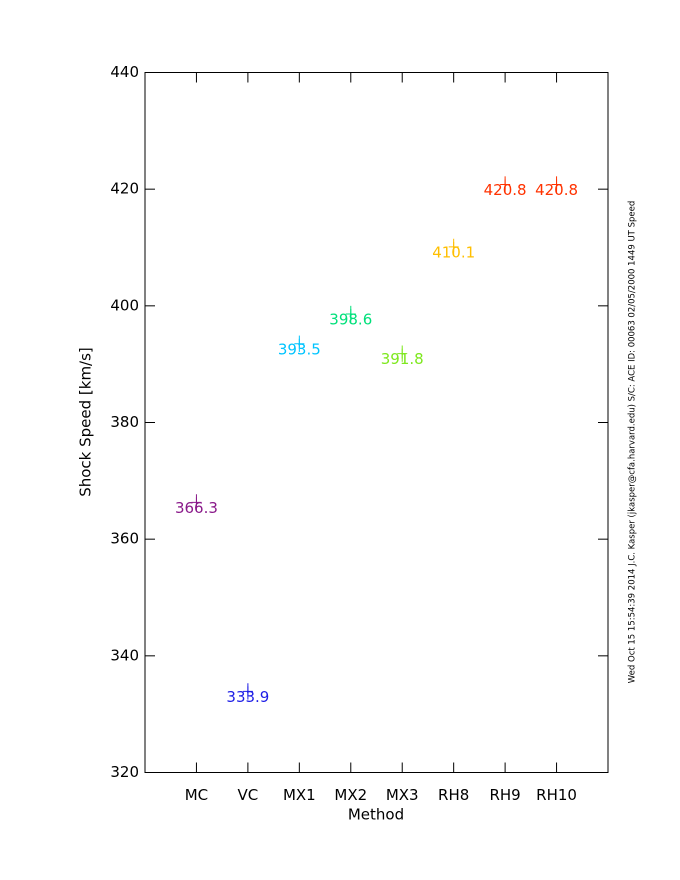 This screenshot has width=680, height=880. What do you see at coordinates (350, 795) in the screenshot?
I see `x-tick-label: MX2` at bounding box center [350, 795].